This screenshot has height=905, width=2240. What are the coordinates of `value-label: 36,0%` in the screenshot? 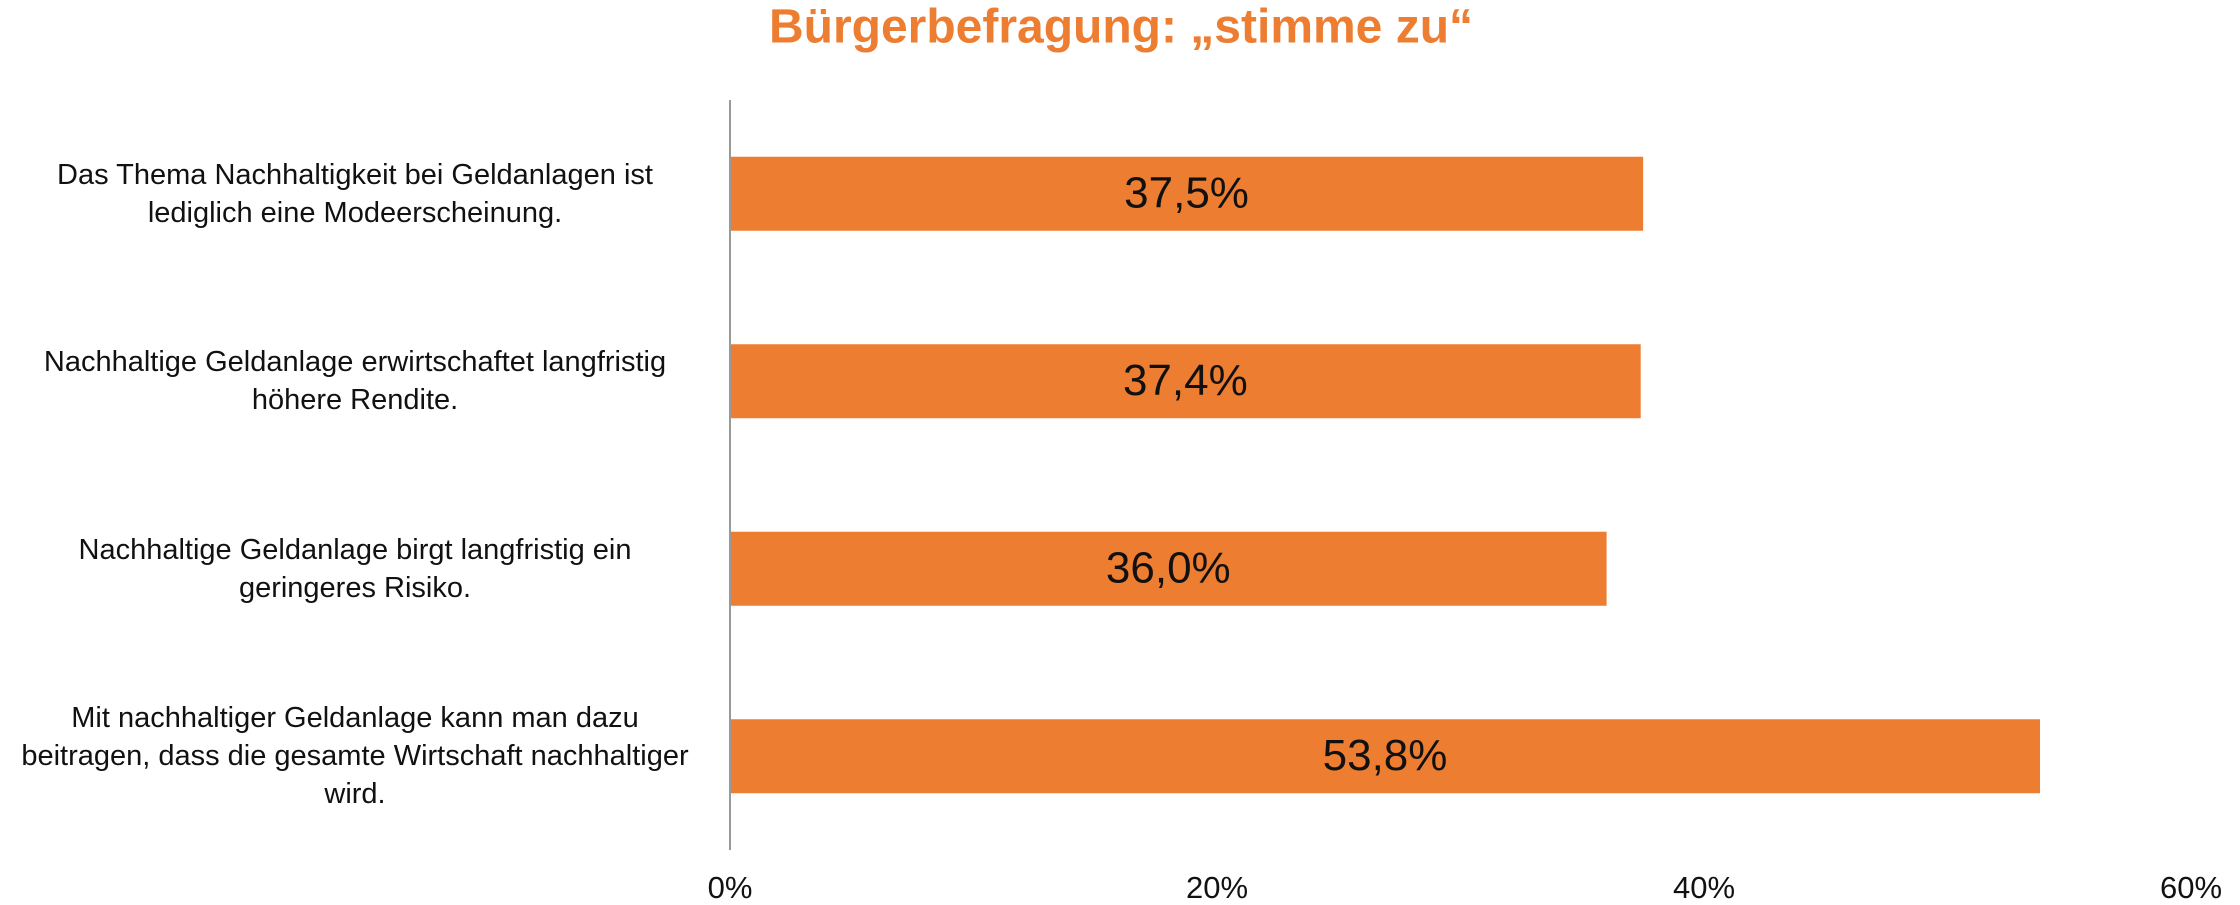 It's located at (1168, 567).